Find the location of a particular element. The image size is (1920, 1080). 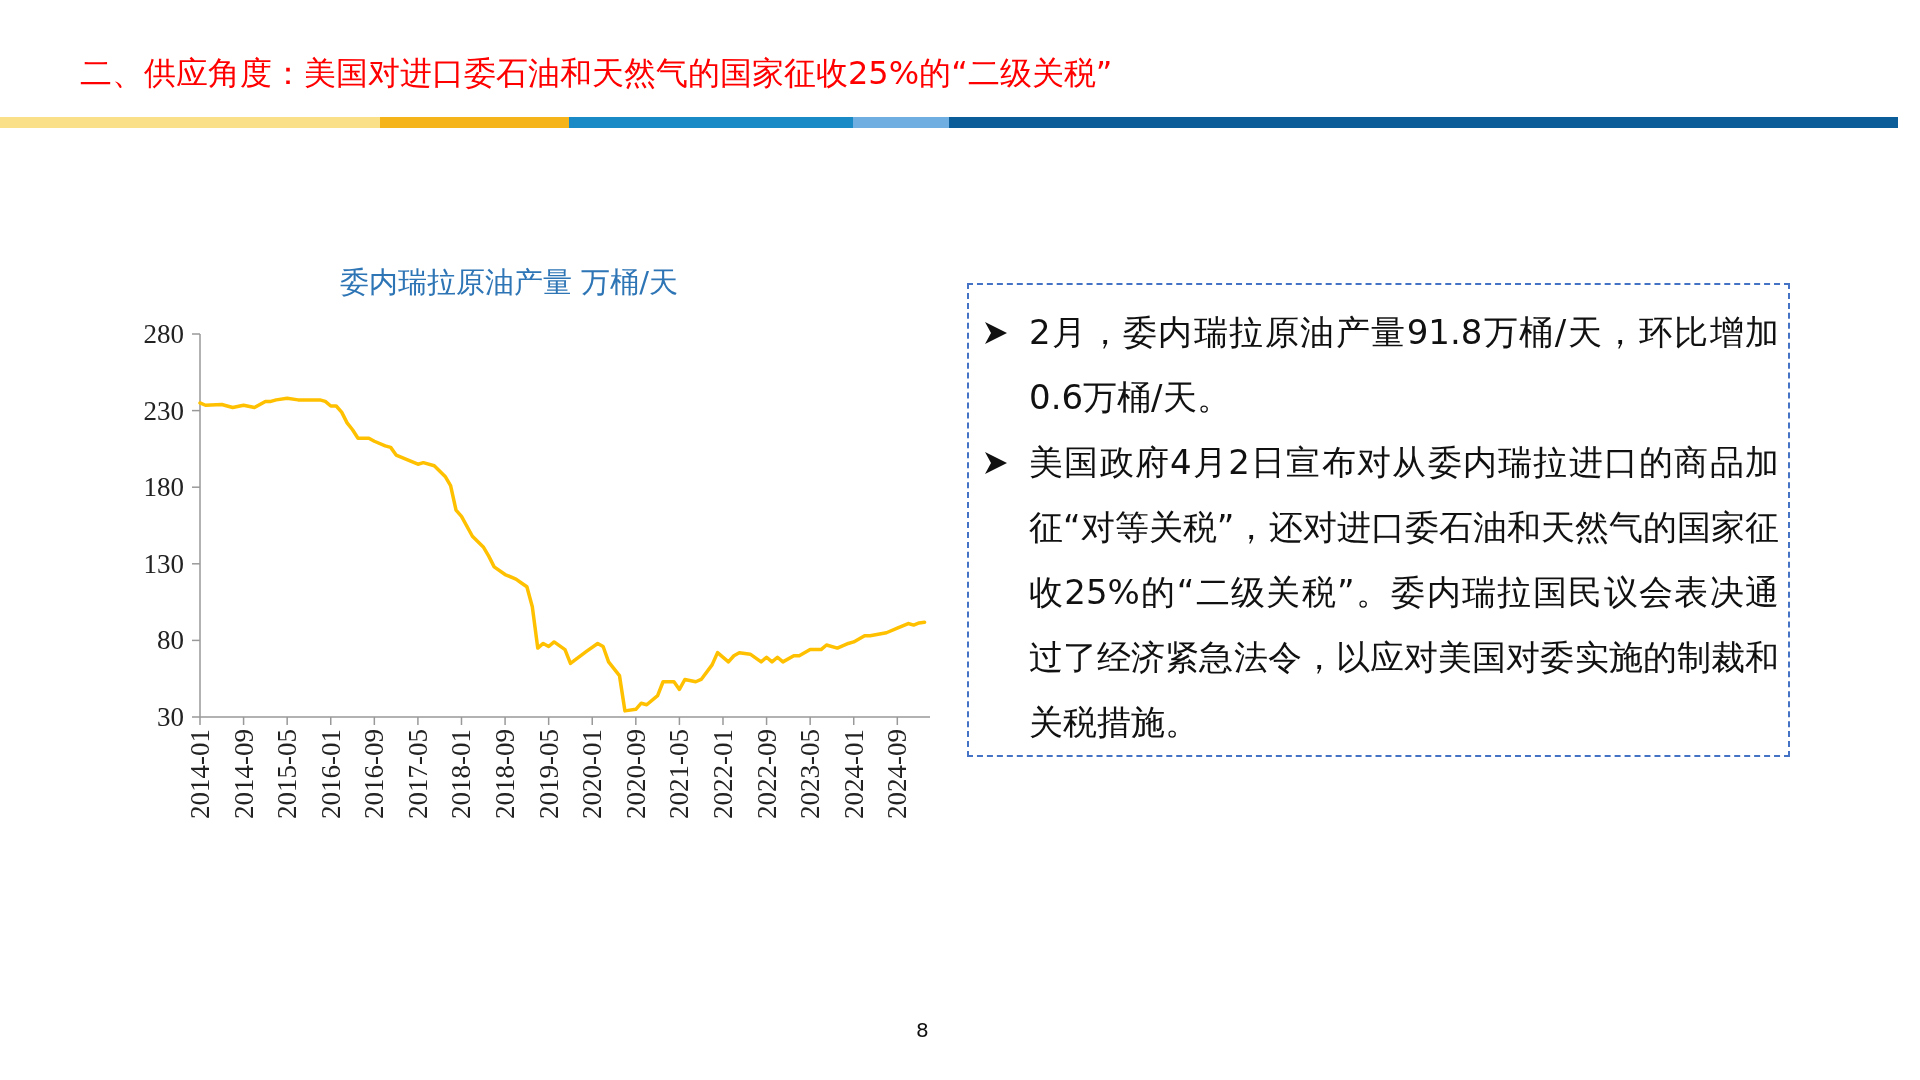

x-tick-label: 2018-01 is located at coordinates (461, 774).